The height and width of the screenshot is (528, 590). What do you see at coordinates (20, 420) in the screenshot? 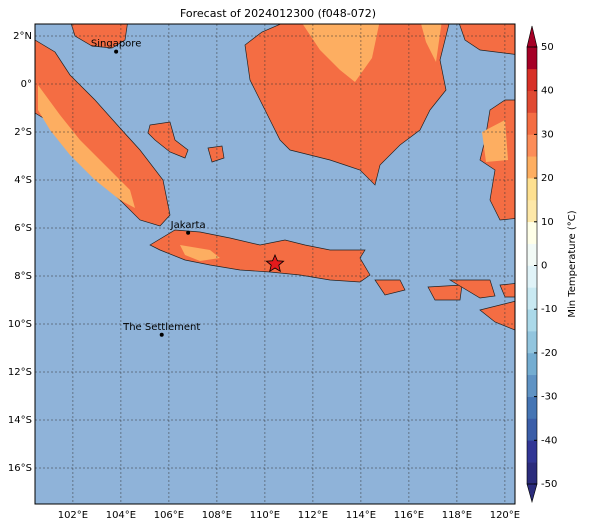
I see `y-tick-label: 14°S` at bounding box center [20, 420].